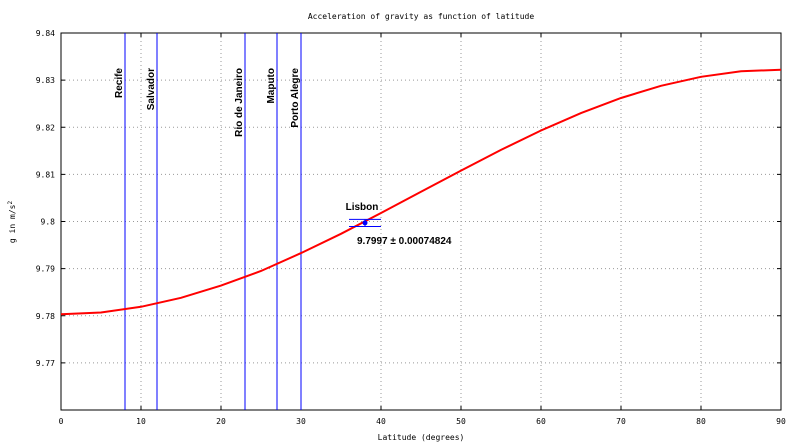 The height and width of the screenshot is (444, 800). What do you see at coordinates (541, 421) in the screenshot?
I see `x-tick-label: 60` at bounding box center [541, 421].